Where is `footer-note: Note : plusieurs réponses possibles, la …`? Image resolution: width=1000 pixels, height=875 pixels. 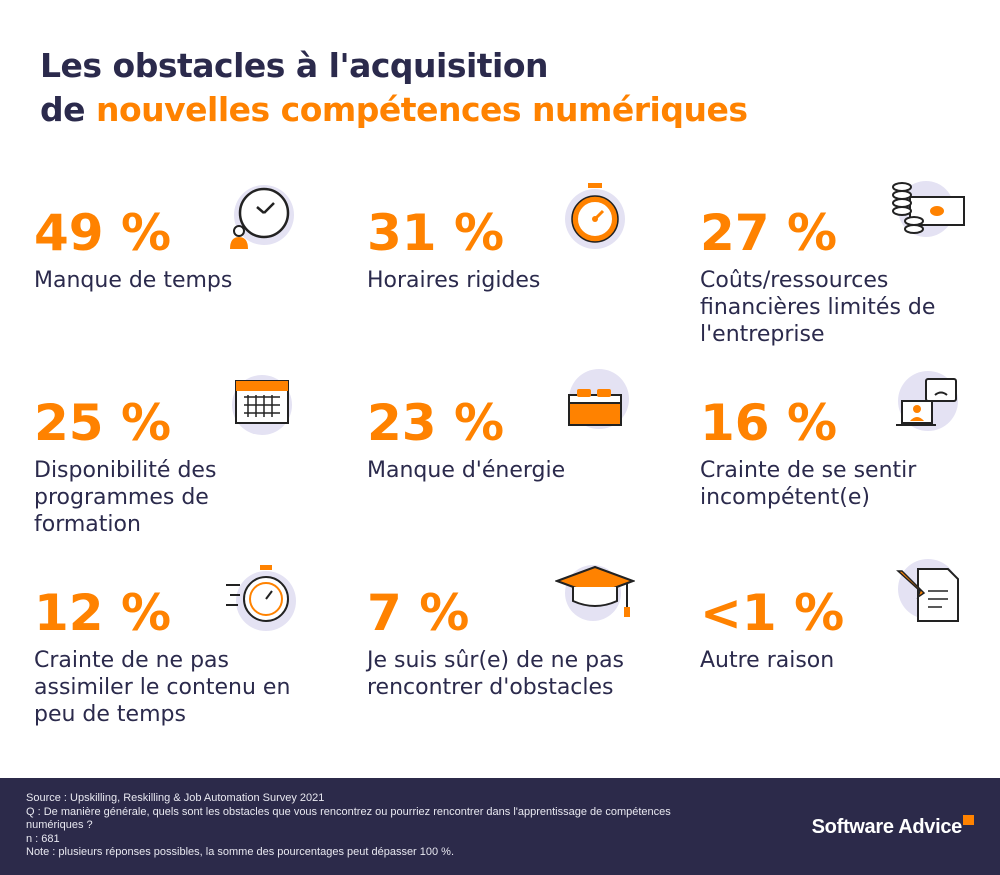 footer-note: Note : plusieurs réponses possibles, la … is located at coordinates (240, 852).